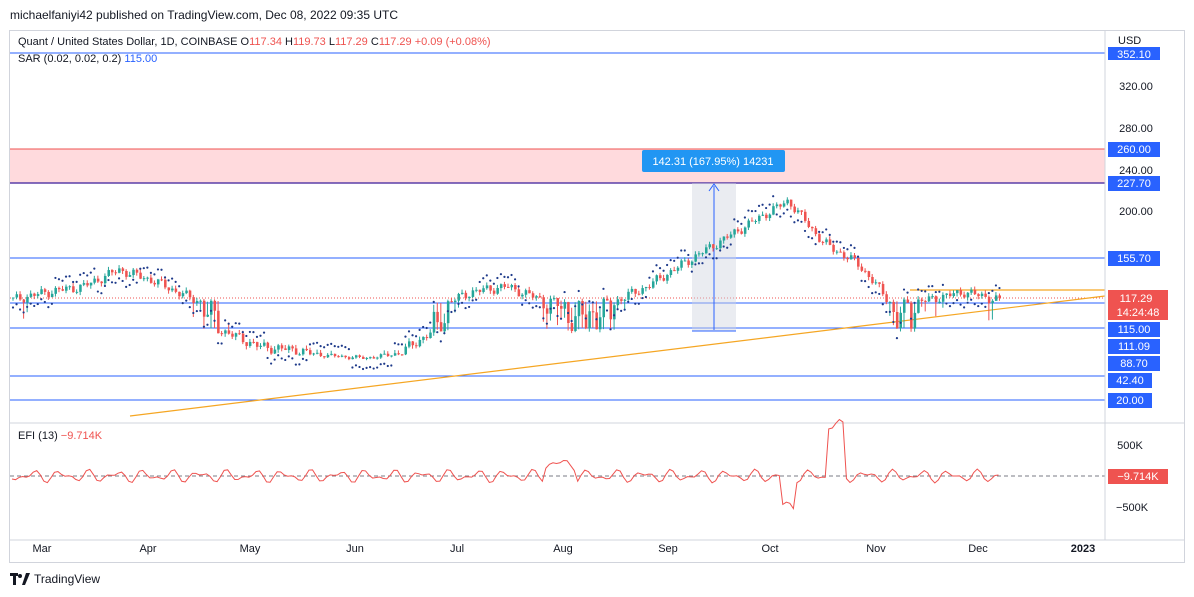 This screenshot has height=597, width=1194. What do you see at coordinates (1130, 41) in the screenshot?
I see `currency-label: USD` at bounding box center [1130, 41].